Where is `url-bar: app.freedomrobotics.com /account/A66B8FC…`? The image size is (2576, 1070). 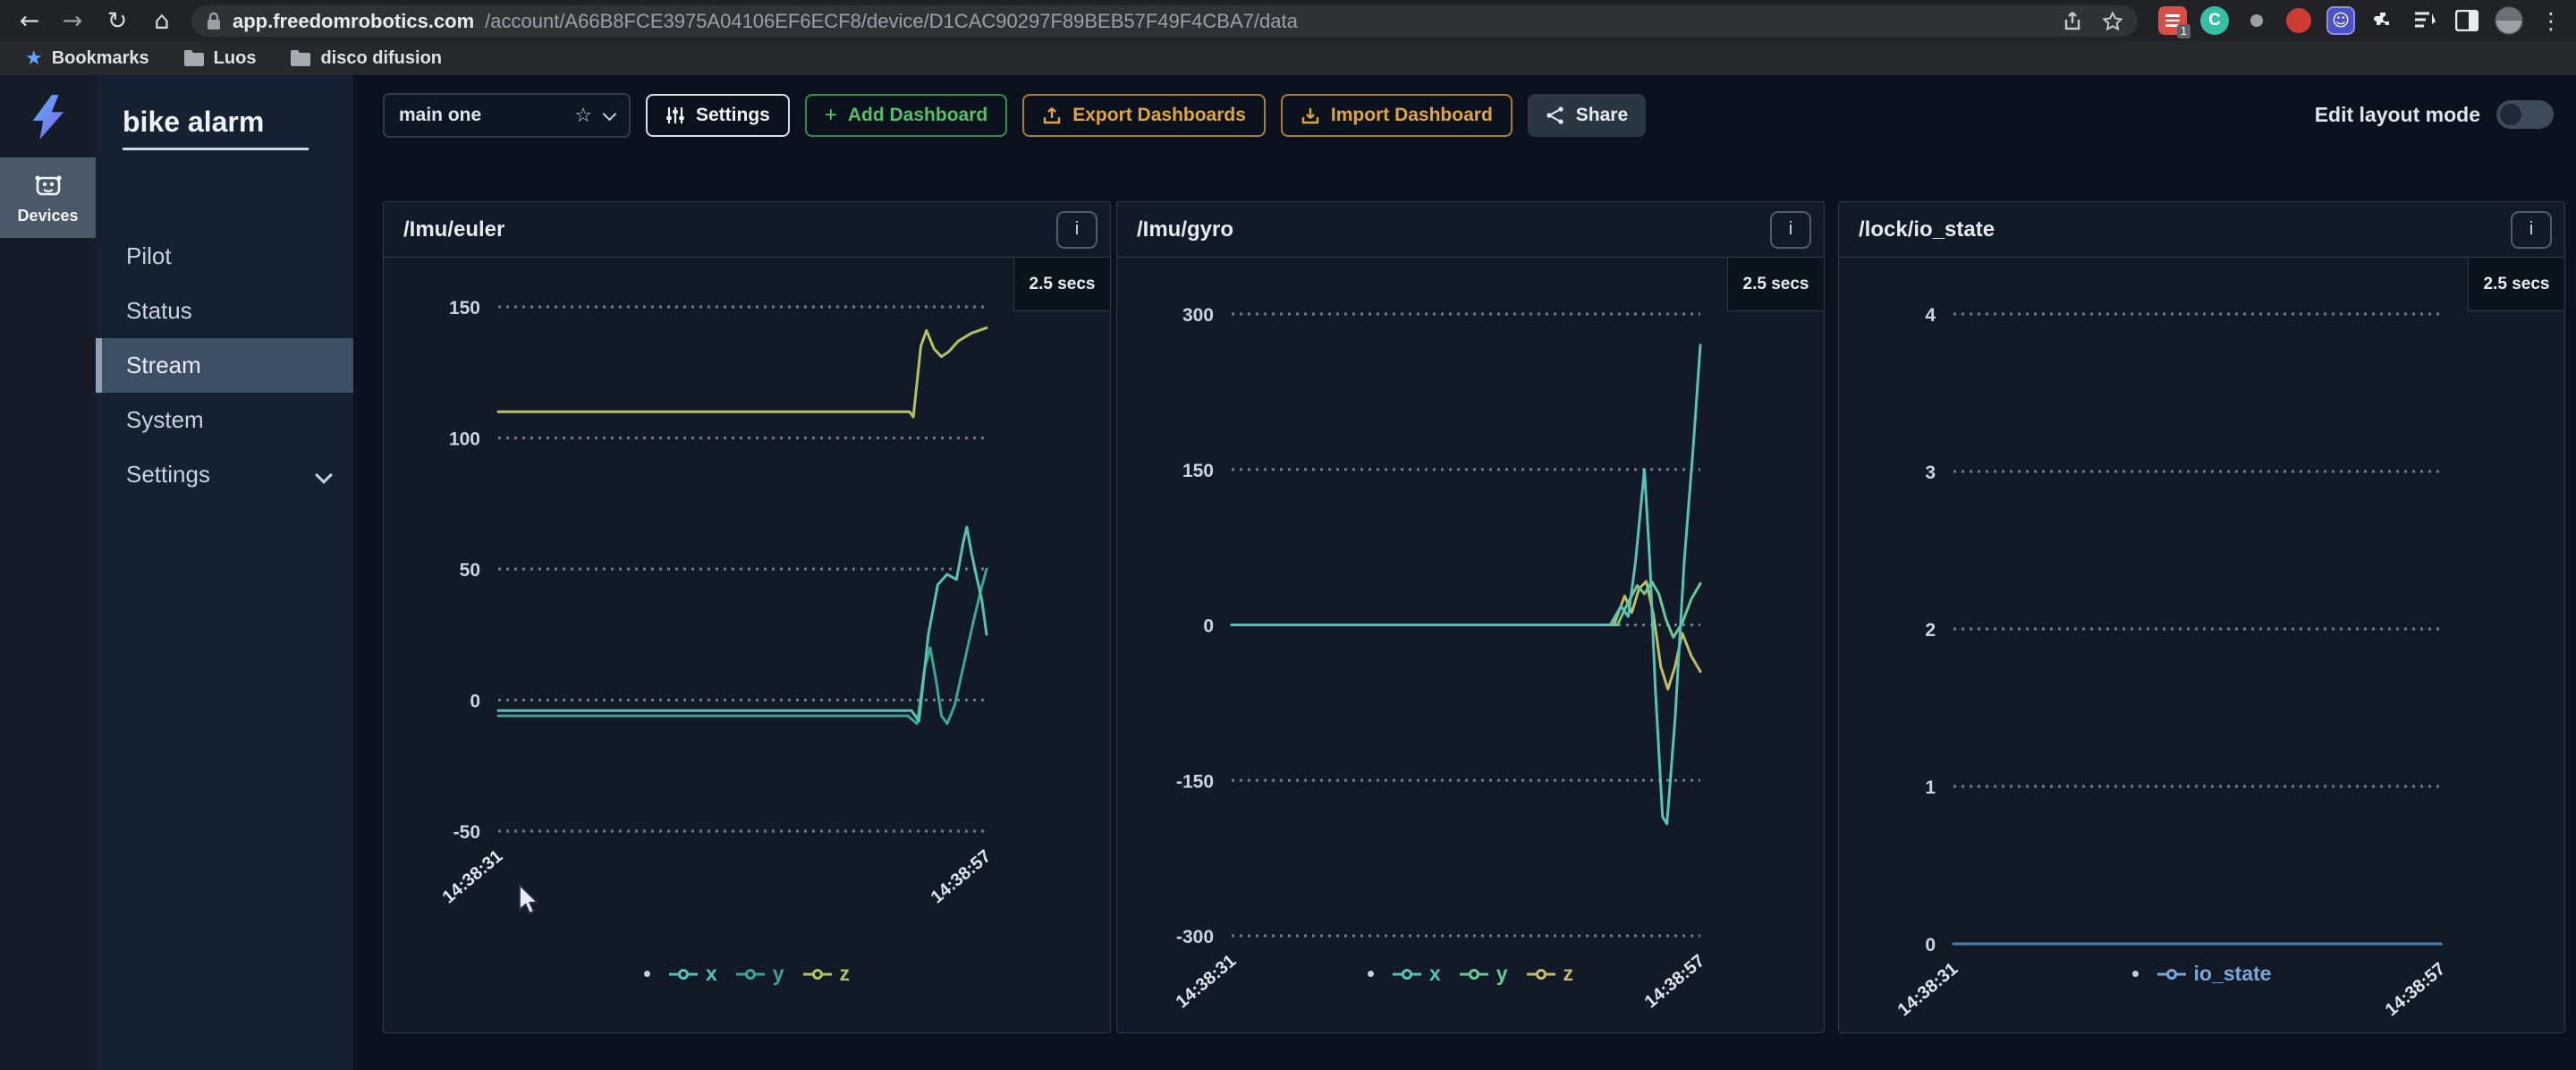 url-bar: app.freedomrobotics.com /account/A66B8FC… is located at coordinates (1164, 21).